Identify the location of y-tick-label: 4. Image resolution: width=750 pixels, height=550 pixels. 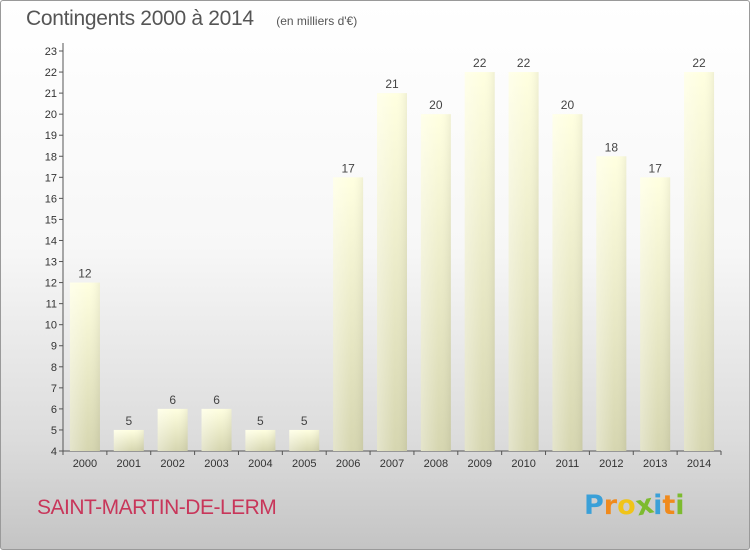
(54, 452).